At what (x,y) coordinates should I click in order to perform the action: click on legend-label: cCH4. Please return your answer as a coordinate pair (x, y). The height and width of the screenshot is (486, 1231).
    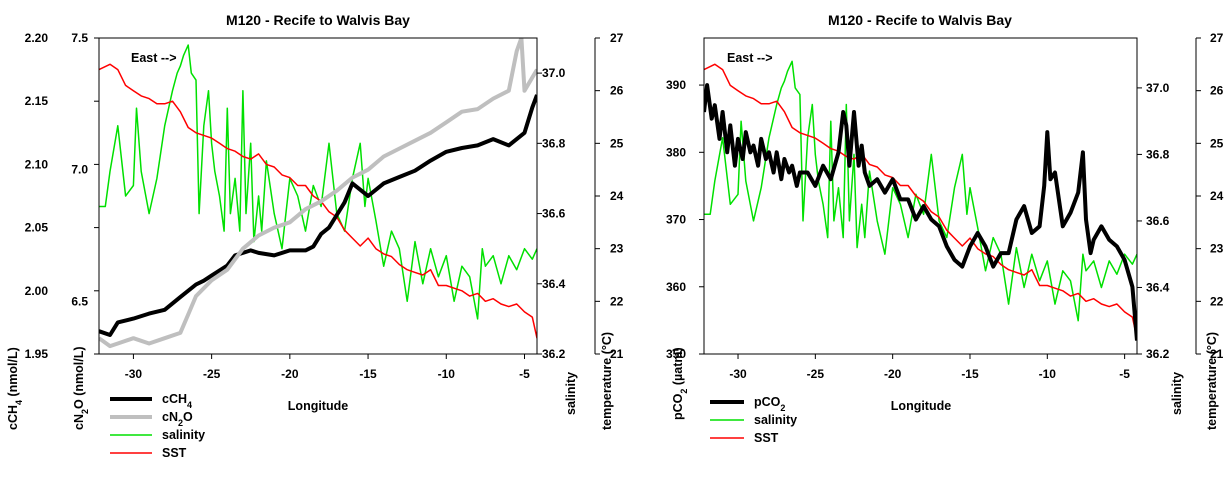
    Looking at the image, I should click on (177, 401).